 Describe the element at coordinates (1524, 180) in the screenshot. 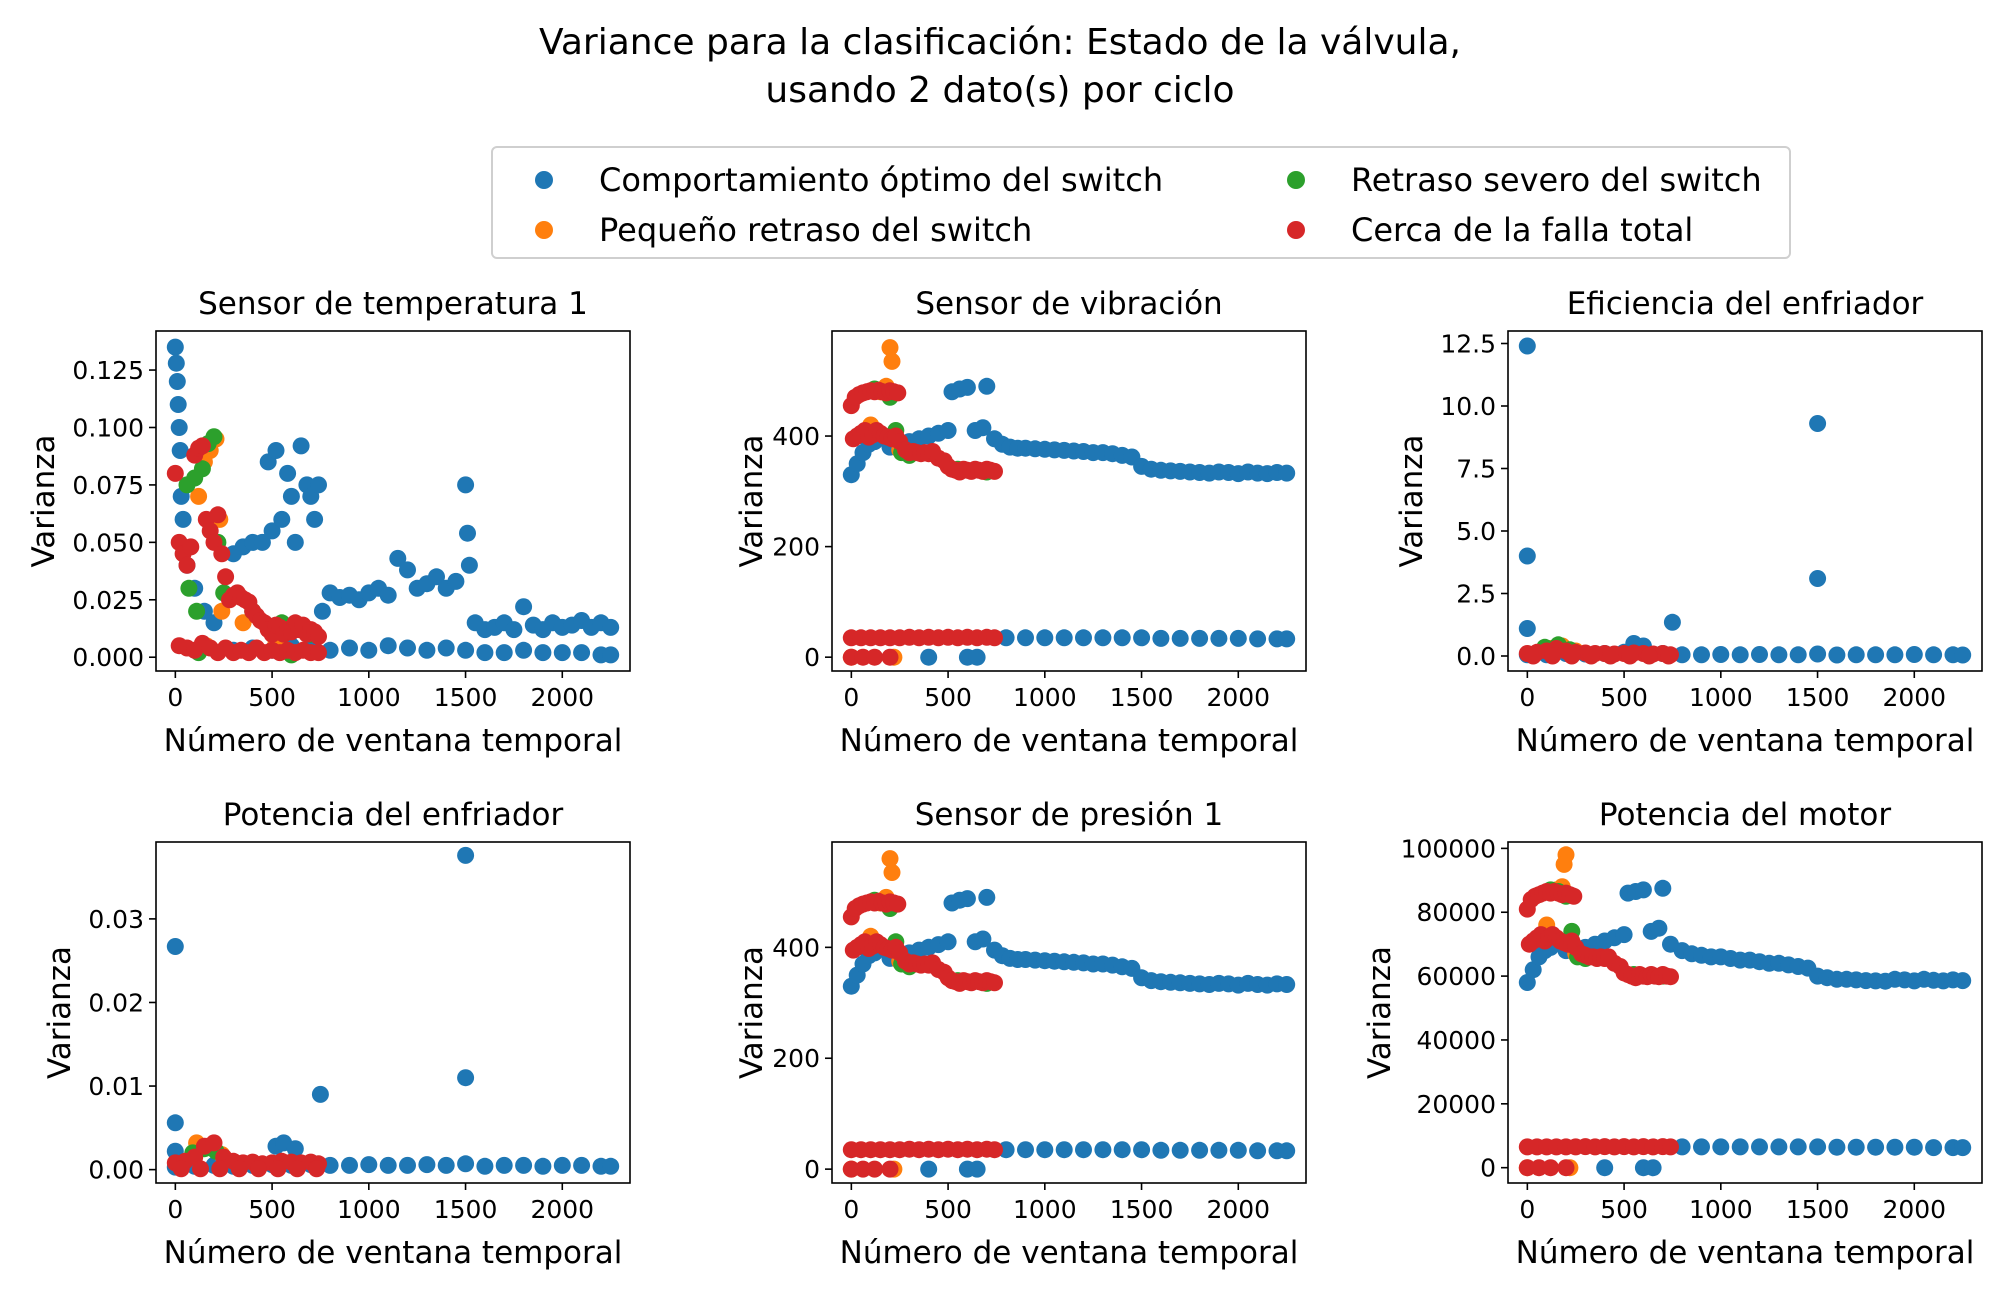

I see `legend-item-severe-delay: Retraso severo del switch` at that location.